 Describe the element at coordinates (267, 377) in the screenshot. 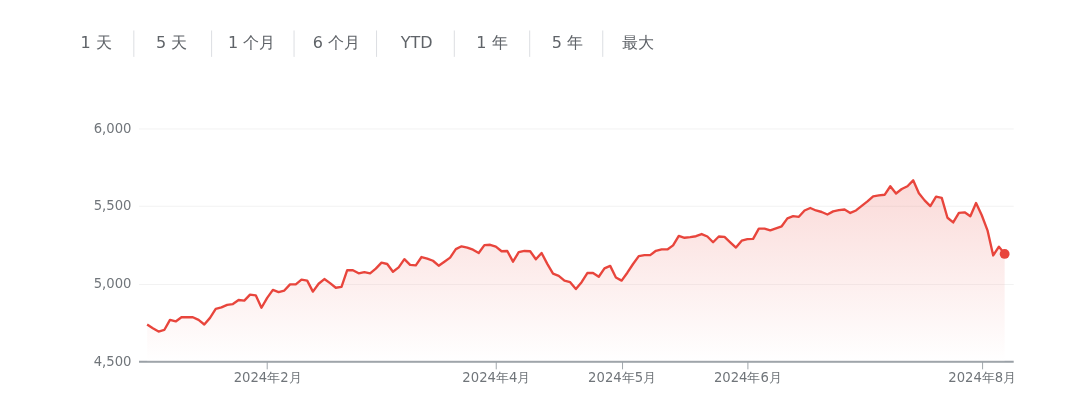

I see `x-tick-label: 2024年2月` at that location.